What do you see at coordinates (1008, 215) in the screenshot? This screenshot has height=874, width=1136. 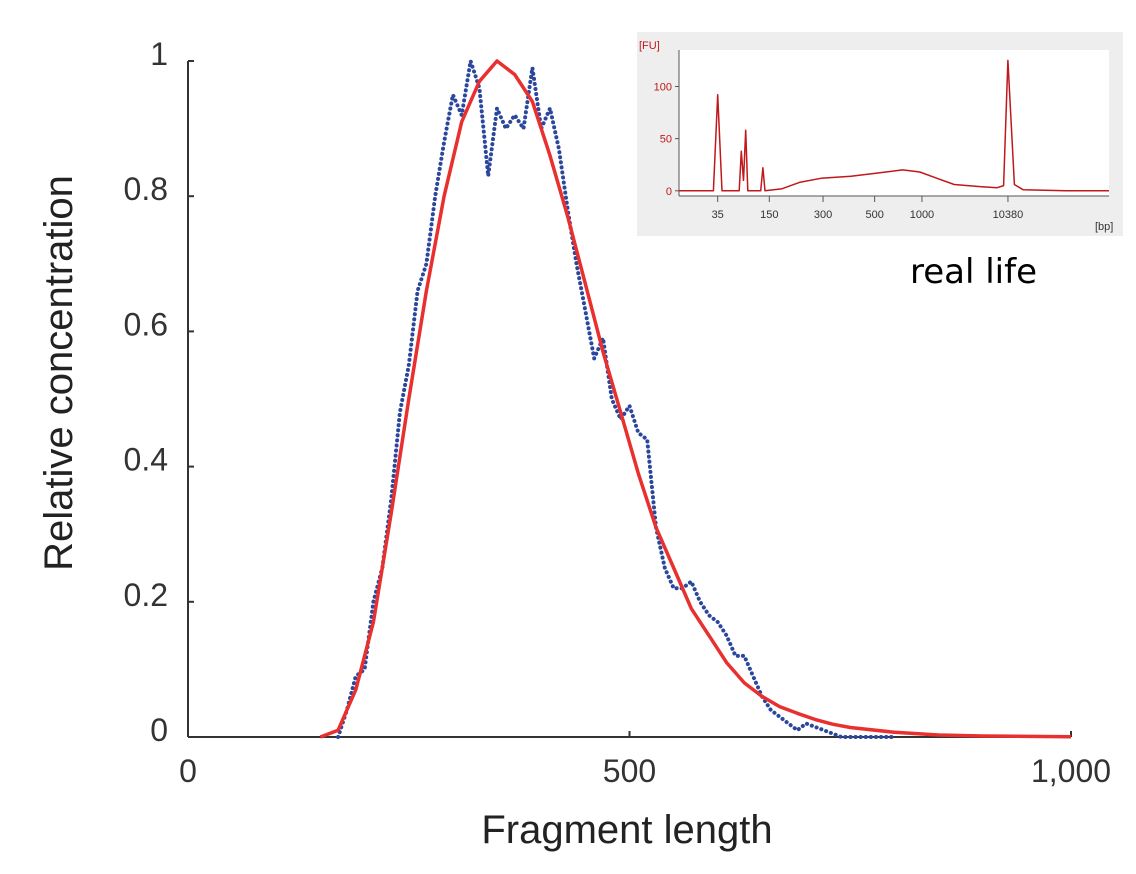 I see `inset-x-tick-label: 10380` at bounding box center [1008, 215].